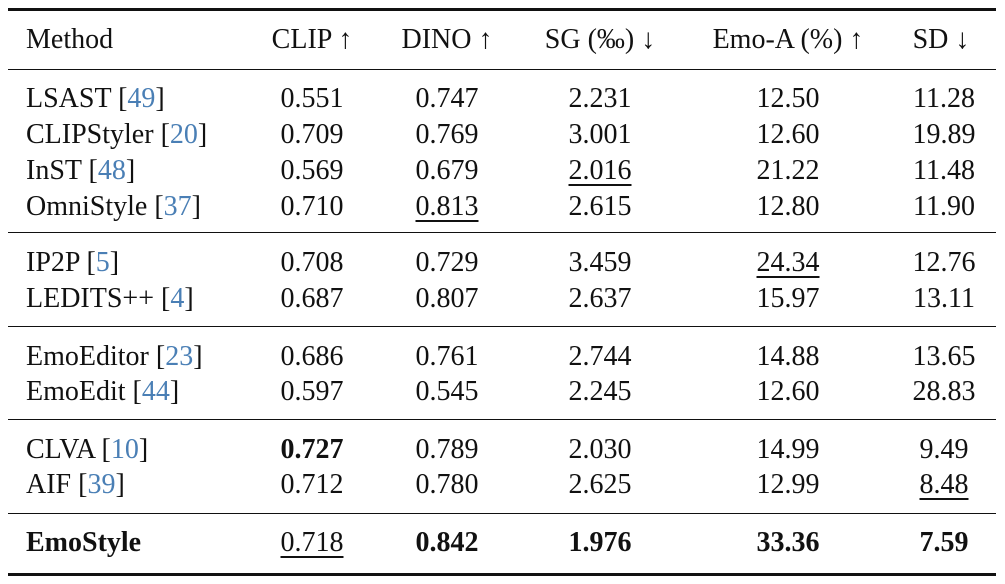 The width and height of the screenshot is (1005, 584). What do you see at coordinates (114, 356) in the screenshot?
I see `method-cell: EmoEditor [23]` at bounding box center [114, 356].